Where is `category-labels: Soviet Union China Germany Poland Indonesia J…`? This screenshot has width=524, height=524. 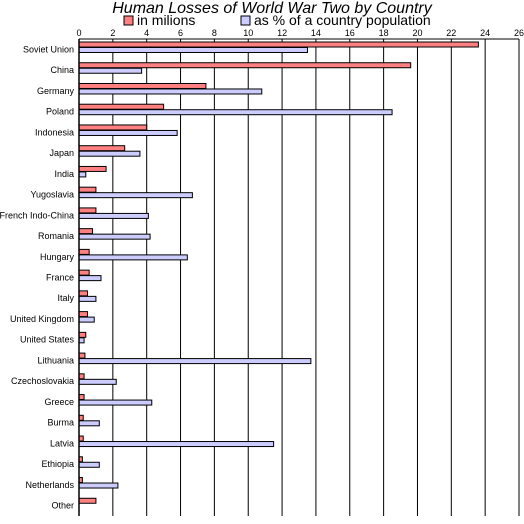
category-labels: Soviet Union China Germany Poland Indonesia J… is located at coordinates (37, 277).